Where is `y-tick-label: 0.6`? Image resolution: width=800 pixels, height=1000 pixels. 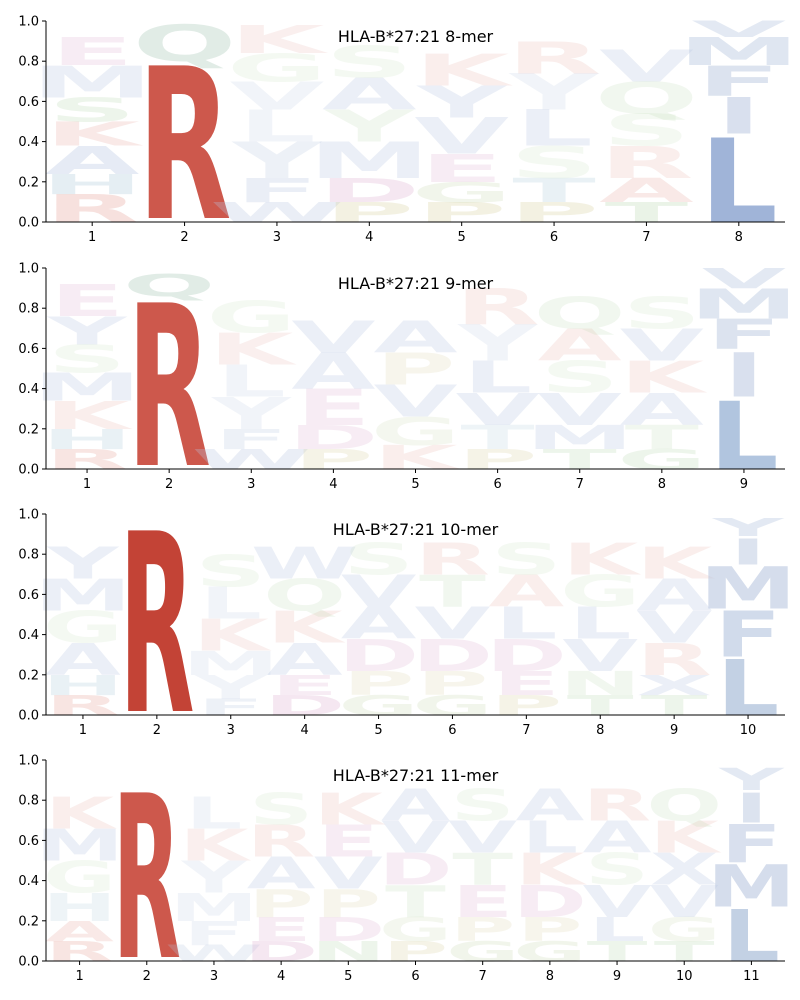
y-tick-label: 0.6 is located at coordinates (28, 349).